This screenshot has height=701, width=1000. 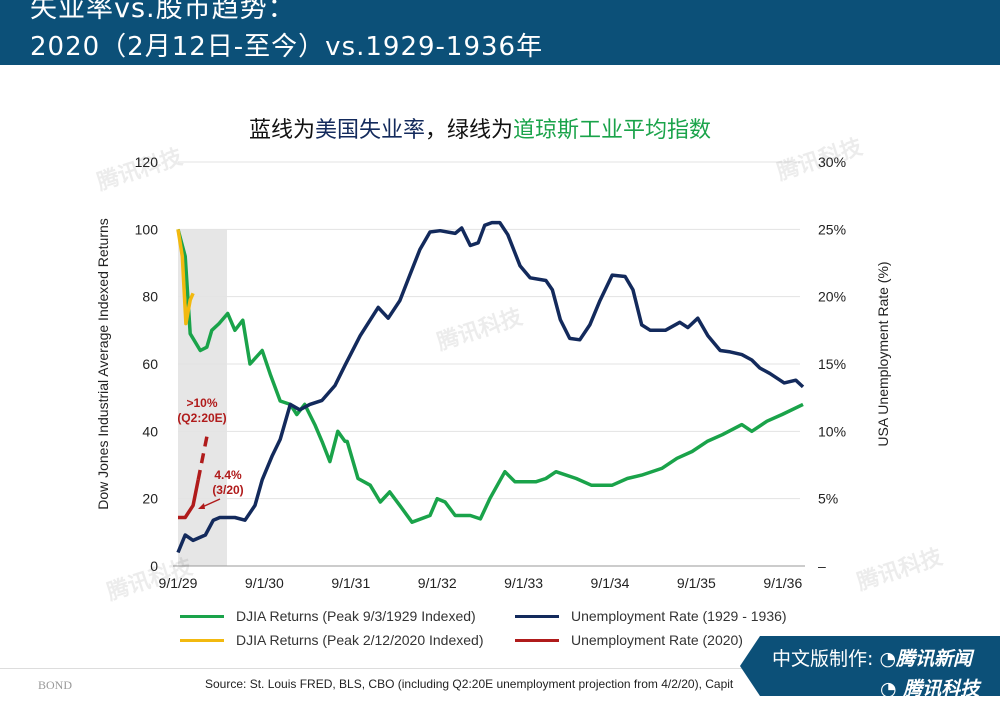 What do you see at coordinates (227, 490) in the screenshot?
I see `annotation-mar-sub: (3/20)` at bounding box center [227, 490].